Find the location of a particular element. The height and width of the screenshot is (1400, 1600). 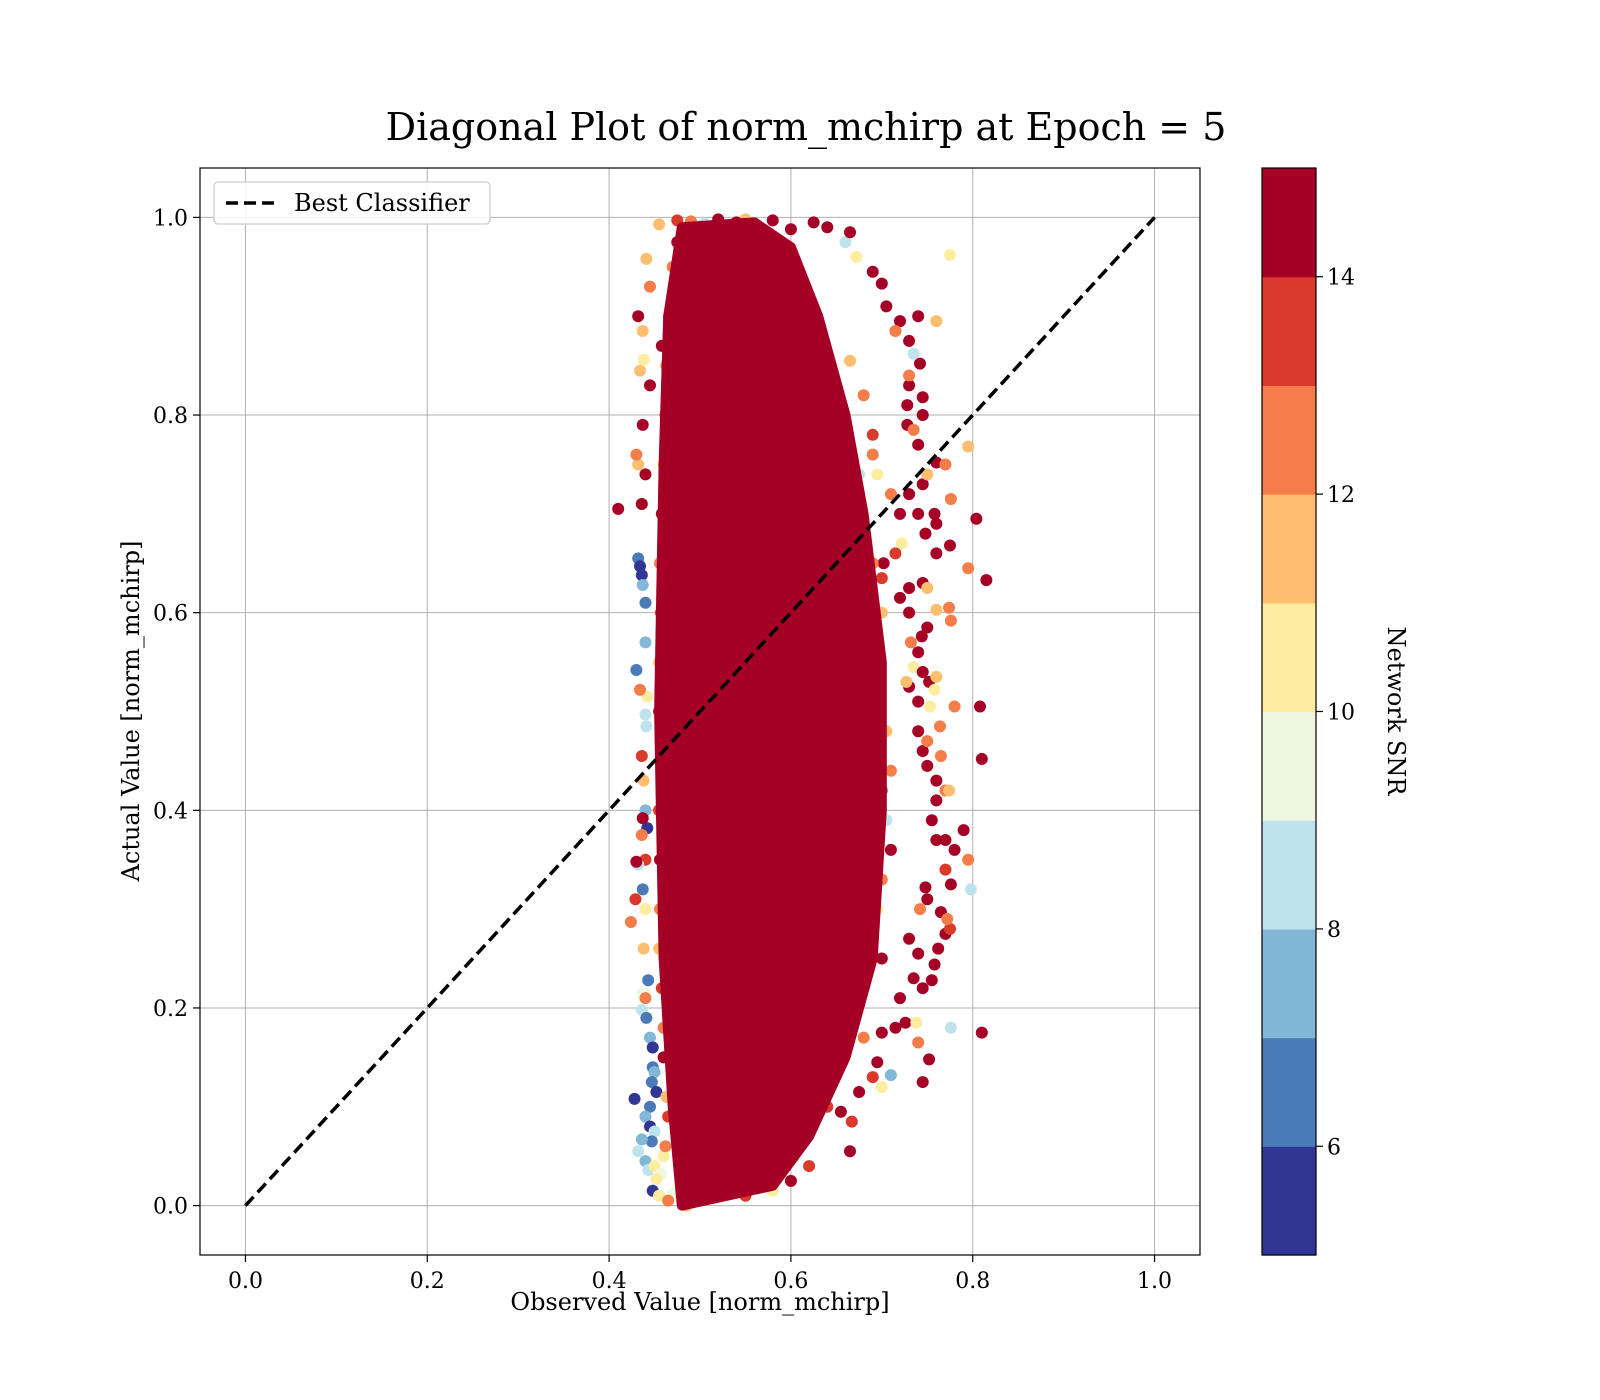

x-tick-label: 0.0 is located at coordinates (245, 1281).